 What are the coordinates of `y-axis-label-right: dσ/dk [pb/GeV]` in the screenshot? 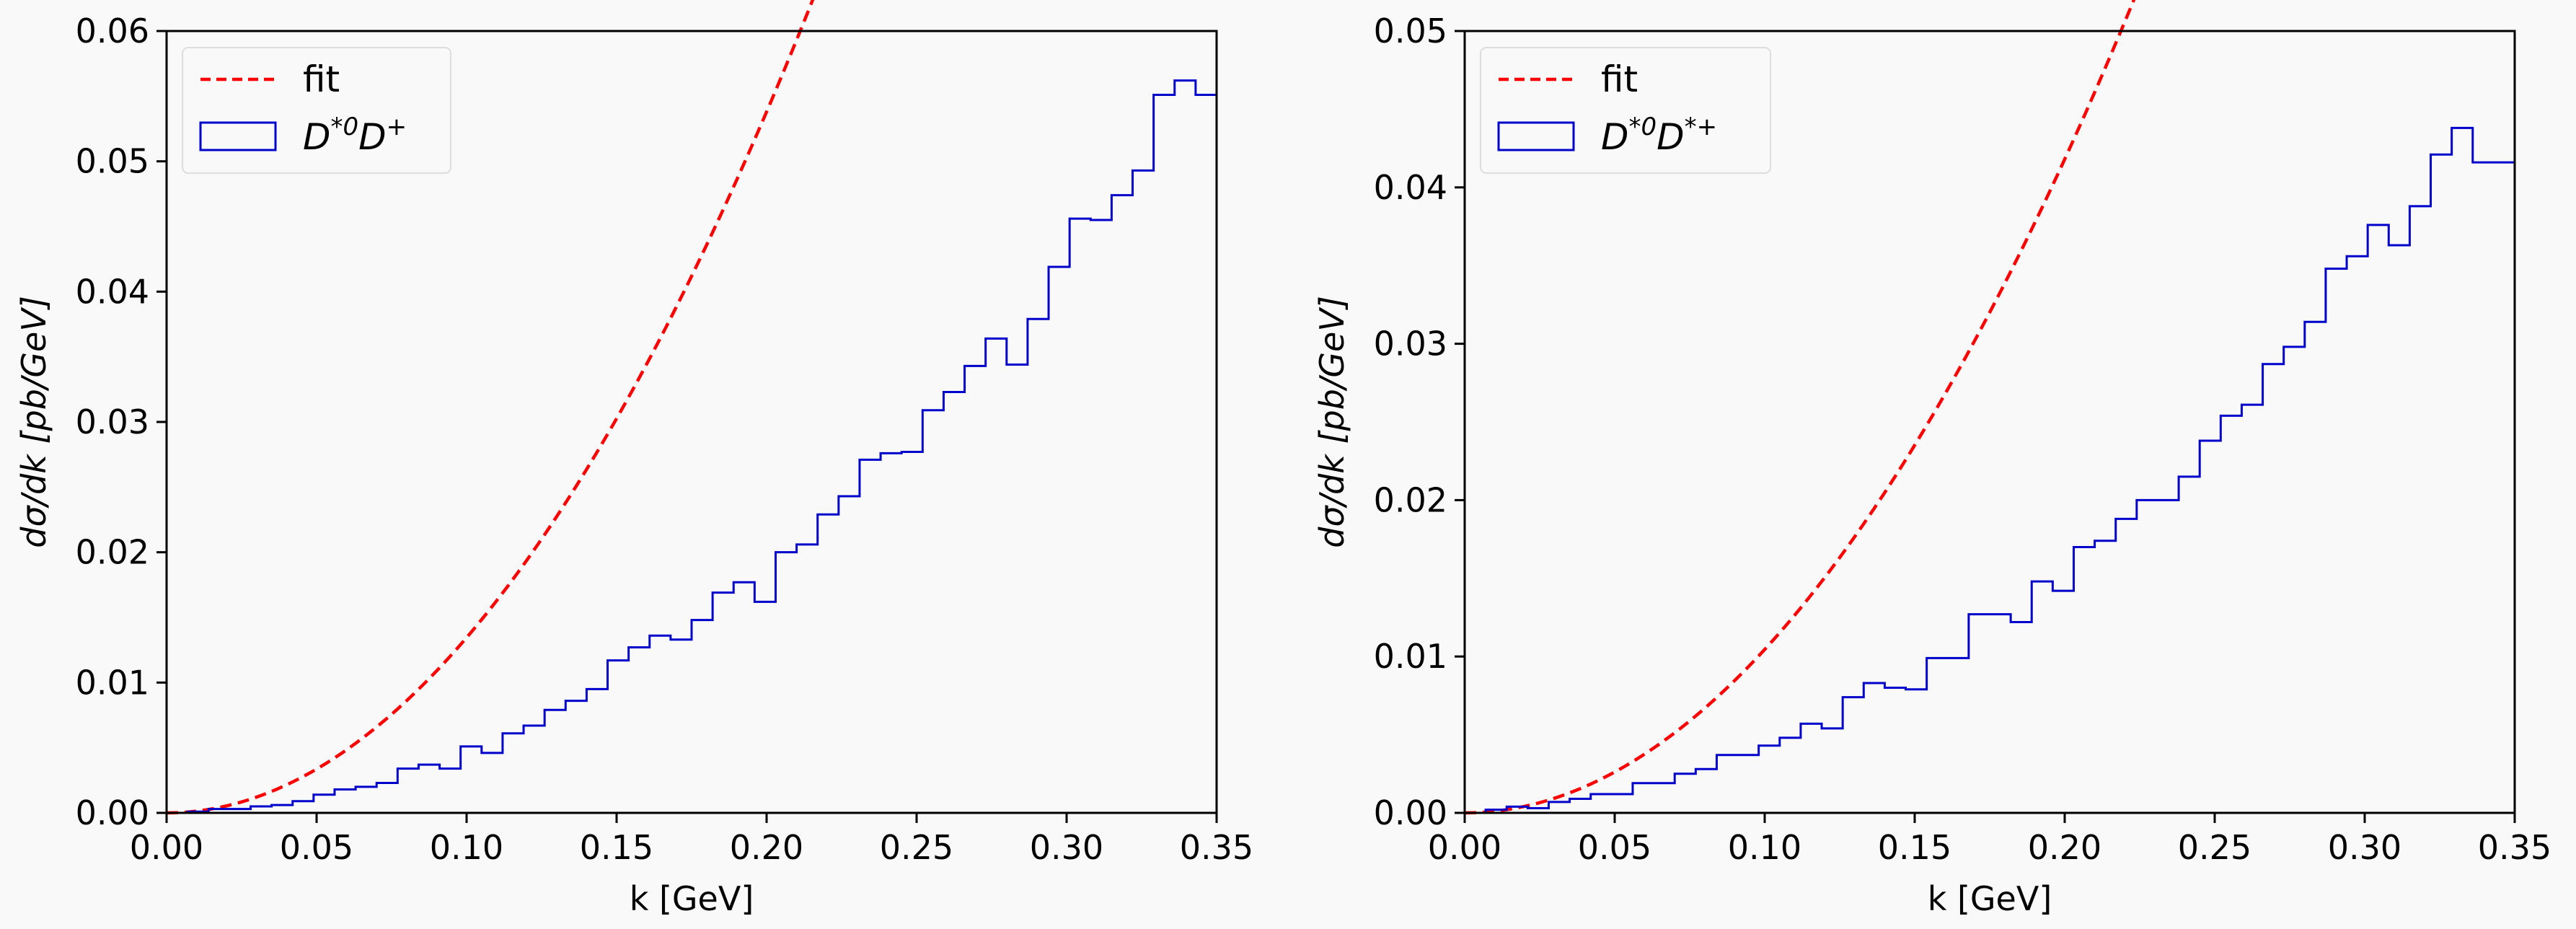 It's located at (1332, 422).